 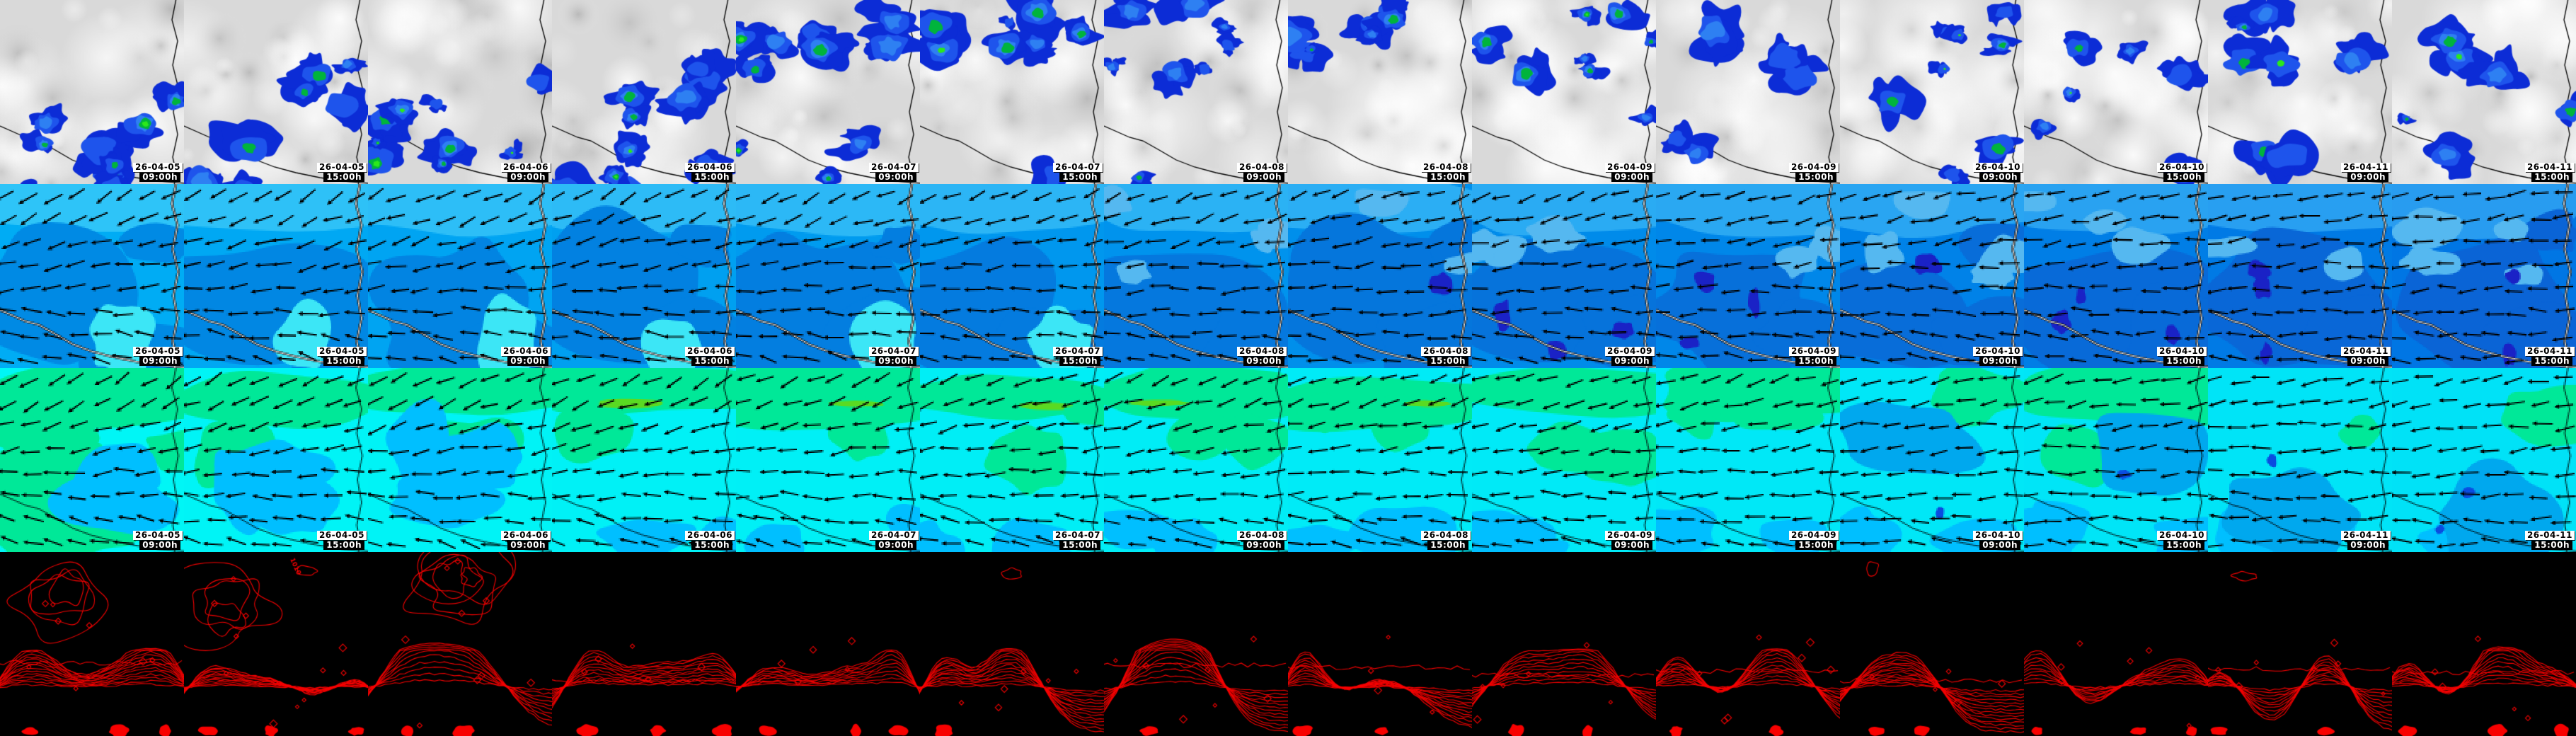 What do you see at coordinates (1748, 92) in the screenshot?
I see `map-tile-cloud-precipitation-map-col10: 26-04-09 15:00h` at bounding box center [1748, 92].